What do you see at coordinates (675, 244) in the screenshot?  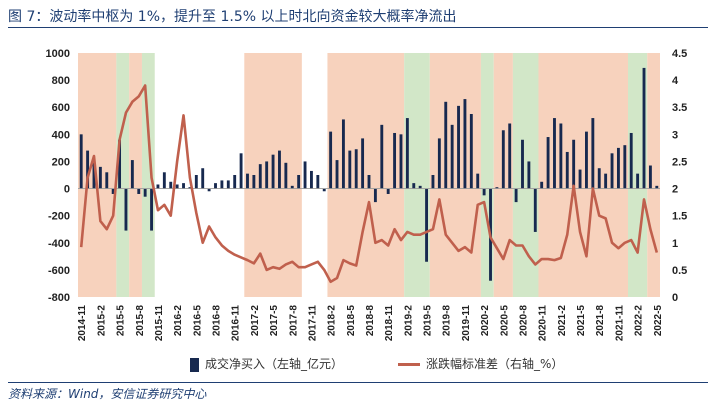 I see `right-axis-tick-label: 1` at bounding box center [675, 244].